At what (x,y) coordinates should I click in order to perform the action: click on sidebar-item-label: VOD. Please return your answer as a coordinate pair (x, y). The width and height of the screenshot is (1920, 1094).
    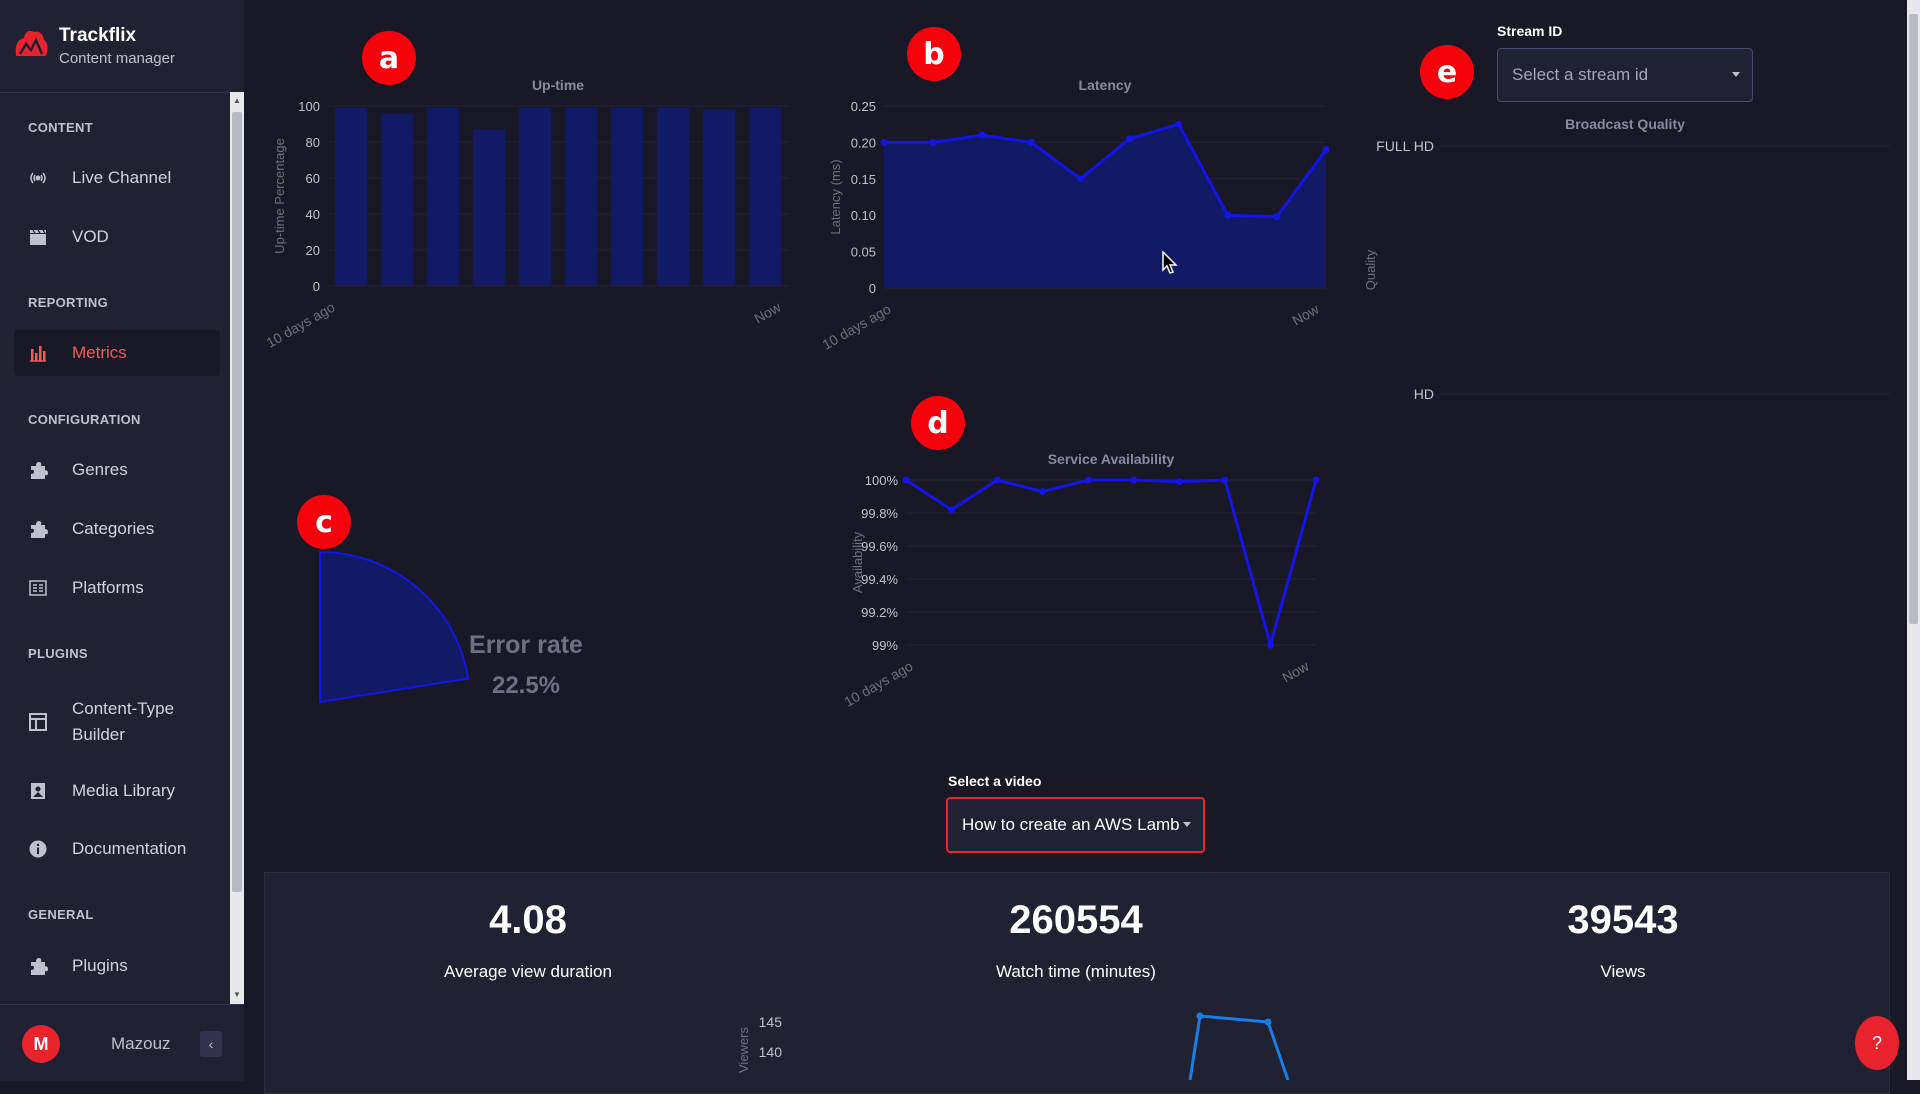
    Looking at the image, I should click on (90, 236).